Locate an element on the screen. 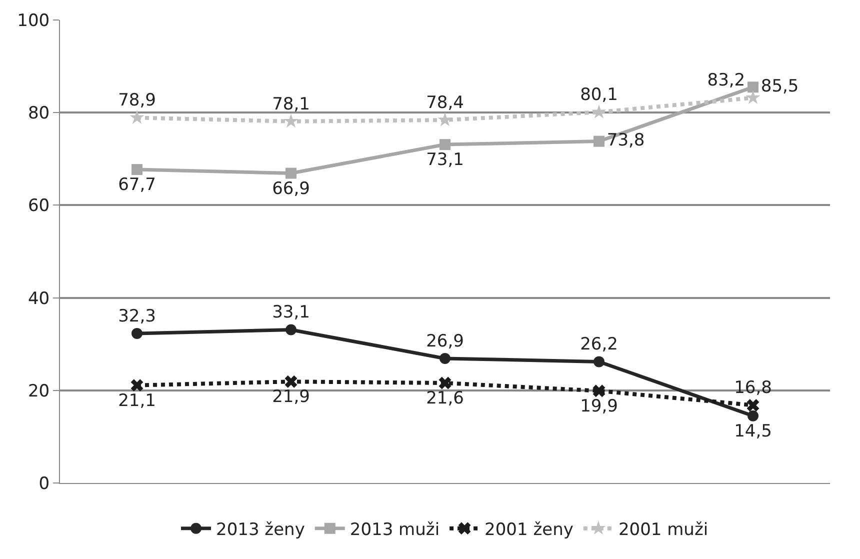 Image resolution: width=860 pixels, height=559 pixels. data-label: 66,9 is located at coordinates (291, 188).